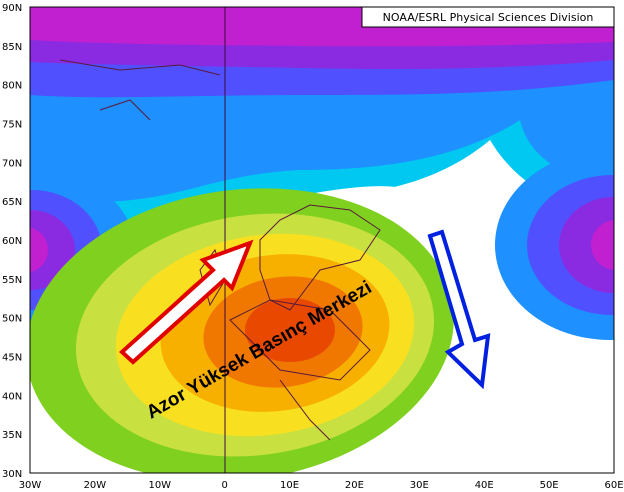  Describe the element at coordinates (95, 485) in the screenshot. I see `lon-label: 20W` at that location.